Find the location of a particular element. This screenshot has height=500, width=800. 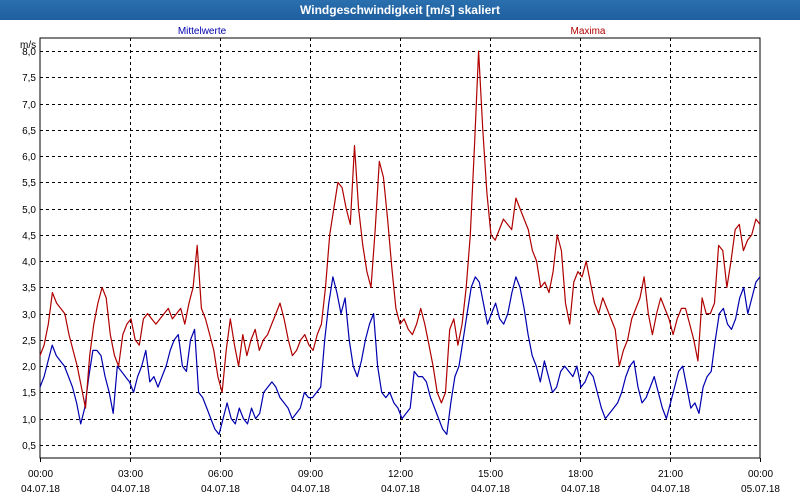

y-tick-label: 7,0 is located at coordinates (29, 105).